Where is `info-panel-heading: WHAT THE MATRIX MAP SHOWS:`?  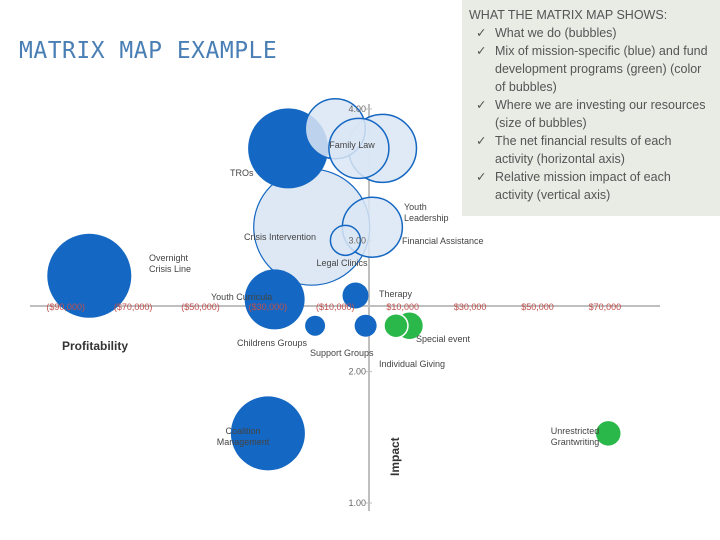 info-panel-heading: WHAT THE MATRIX MAP SHOWS: is located at coordinates (568, 15).